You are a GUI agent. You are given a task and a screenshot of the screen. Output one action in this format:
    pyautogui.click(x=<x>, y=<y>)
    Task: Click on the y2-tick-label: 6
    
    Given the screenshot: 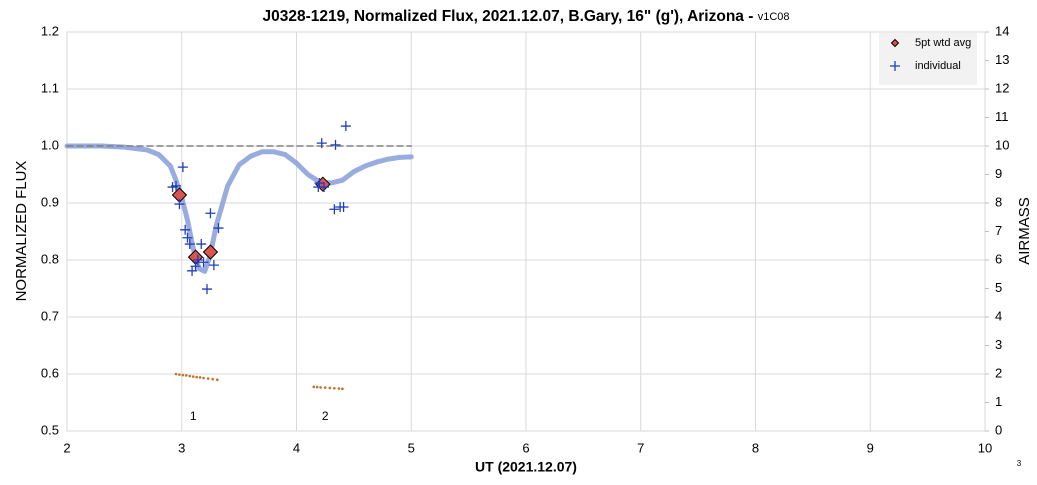 What is the action you would take?
    pyautogui.click(x=998, y=258)
    